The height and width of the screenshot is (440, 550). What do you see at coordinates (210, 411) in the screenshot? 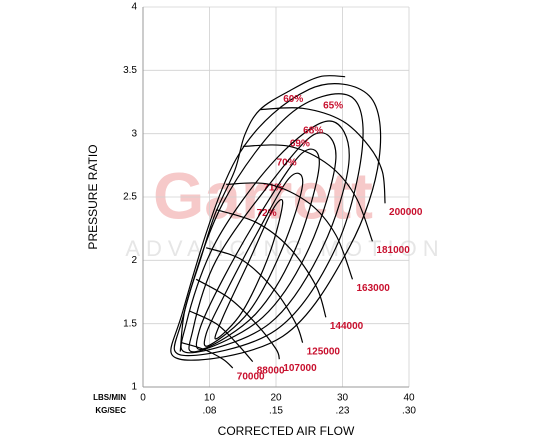
I see `x2-tick-label: .08` at bounding box center [210, 411].